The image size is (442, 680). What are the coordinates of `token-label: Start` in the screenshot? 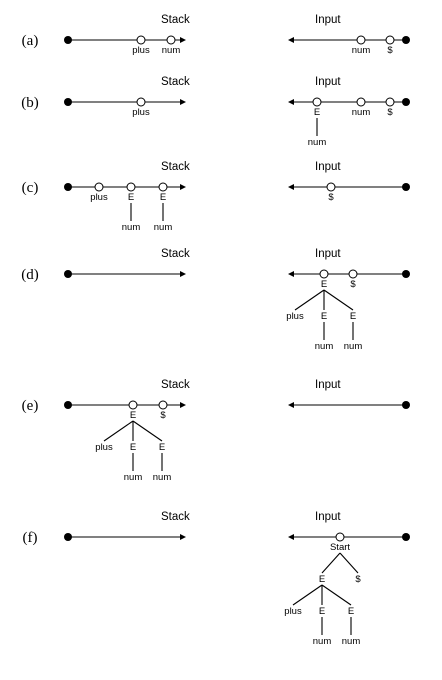 It's located at (340, 547).